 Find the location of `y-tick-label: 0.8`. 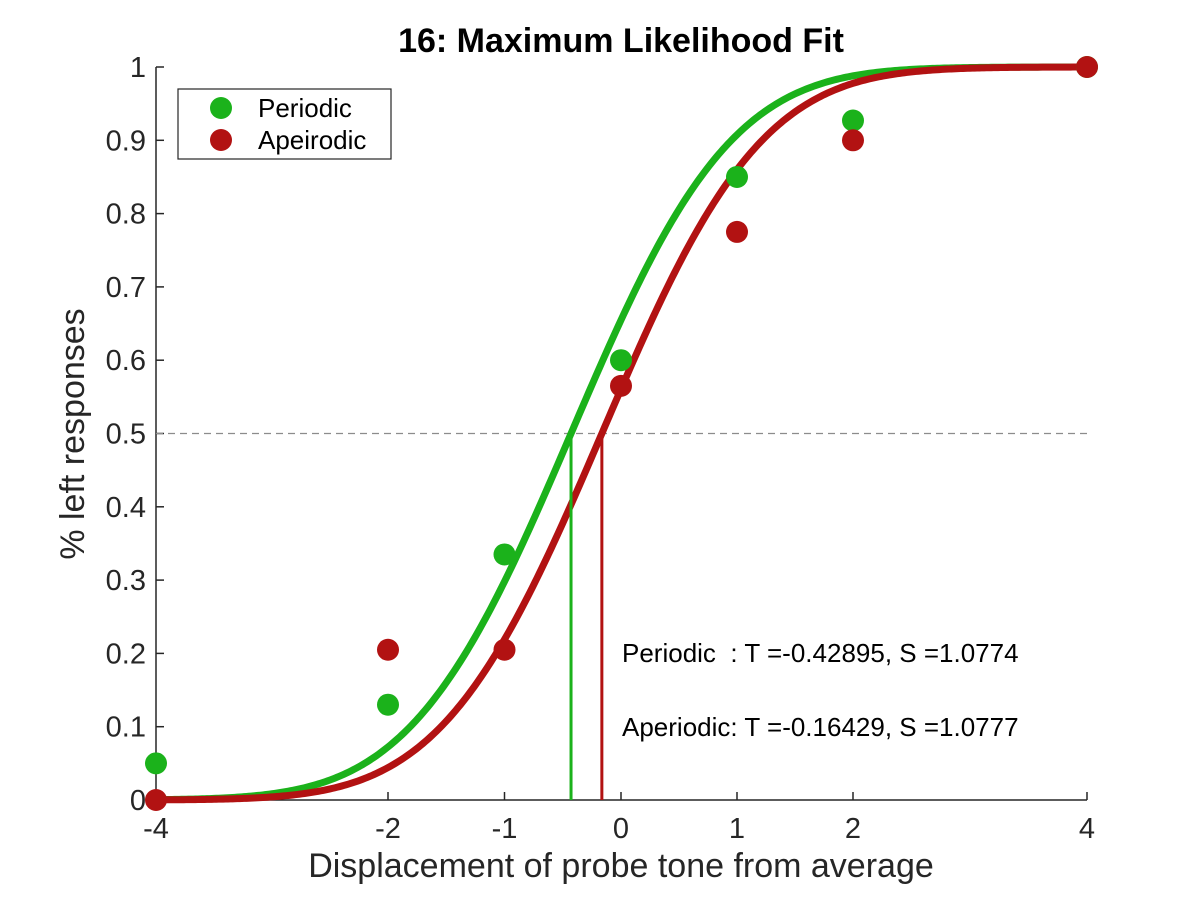

y-tick-label: 0.8 is located at coordinates (126, 215).